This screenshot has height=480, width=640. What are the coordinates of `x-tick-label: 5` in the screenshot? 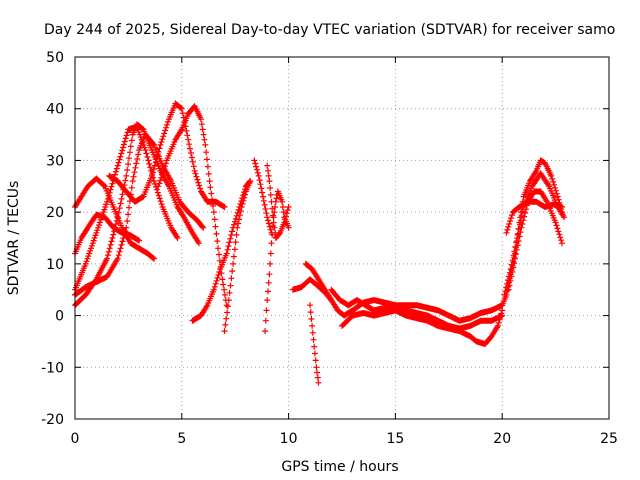 It's located at (181, 439).